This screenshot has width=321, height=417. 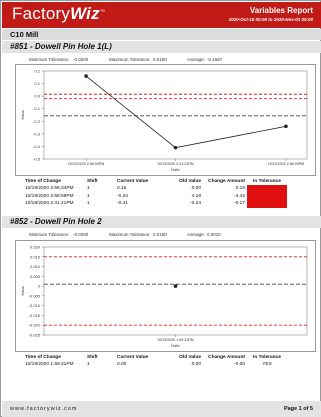 I want to click on logo-prefix: Factory, so click(x=41, y=13).